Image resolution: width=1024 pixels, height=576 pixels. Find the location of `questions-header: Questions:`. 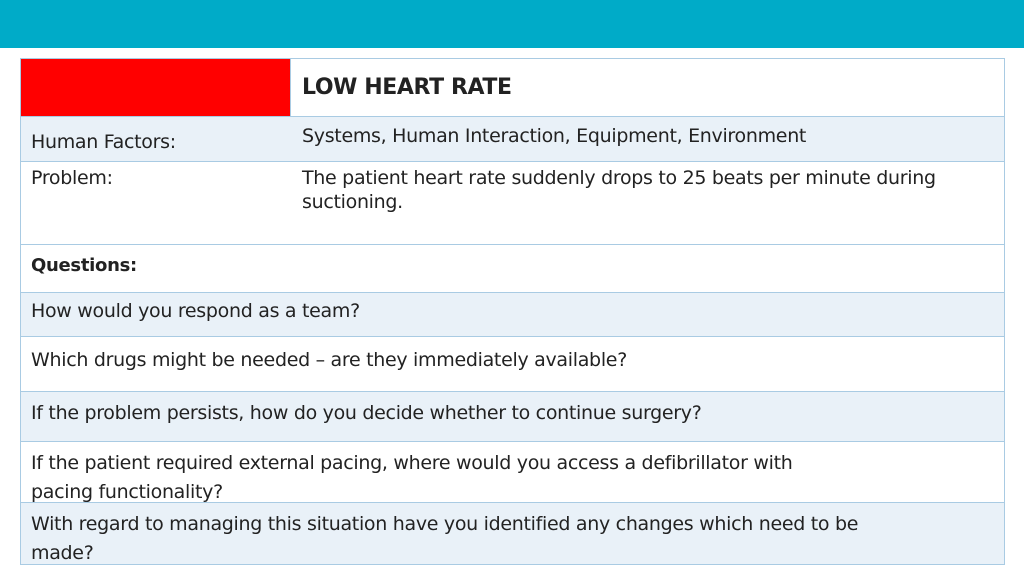

questions-header: Questions: is located at coordinates (84, 265).